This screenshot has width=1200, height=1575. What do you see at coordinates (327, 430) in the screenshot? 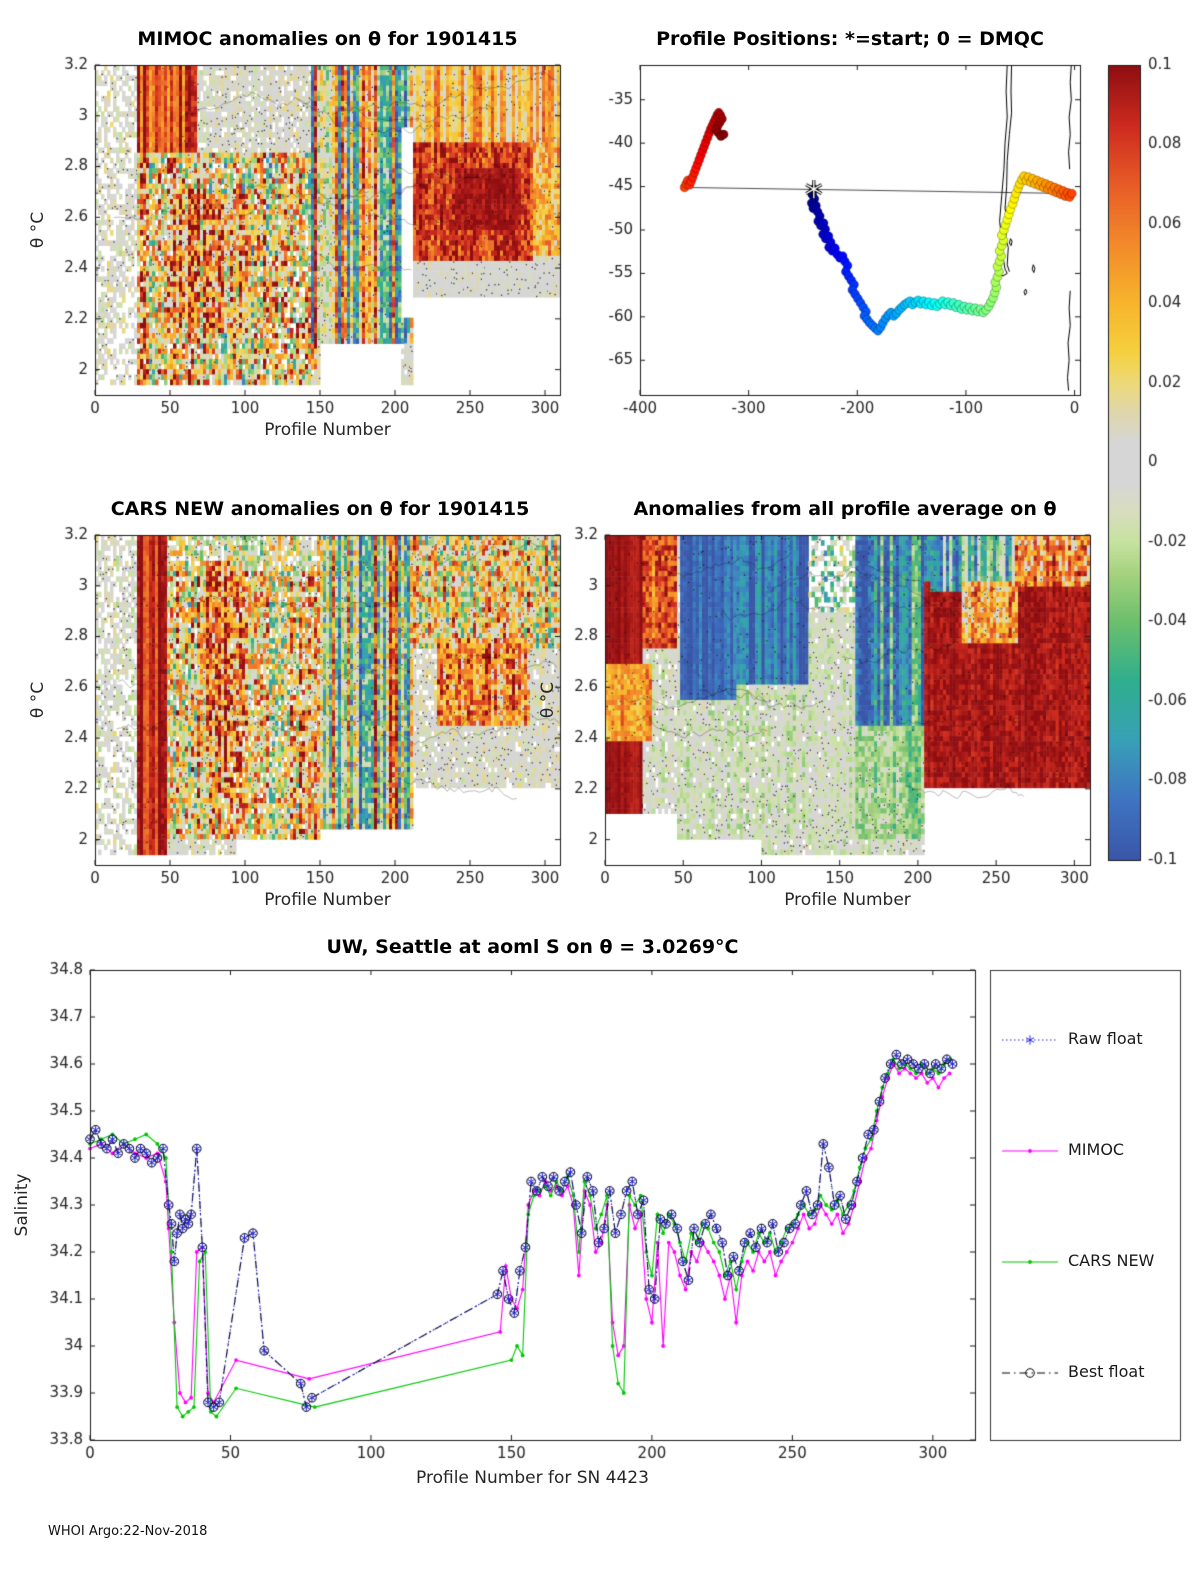
I see `mimoc-xlabel: Profile Number` at bounding box center [327, 430].